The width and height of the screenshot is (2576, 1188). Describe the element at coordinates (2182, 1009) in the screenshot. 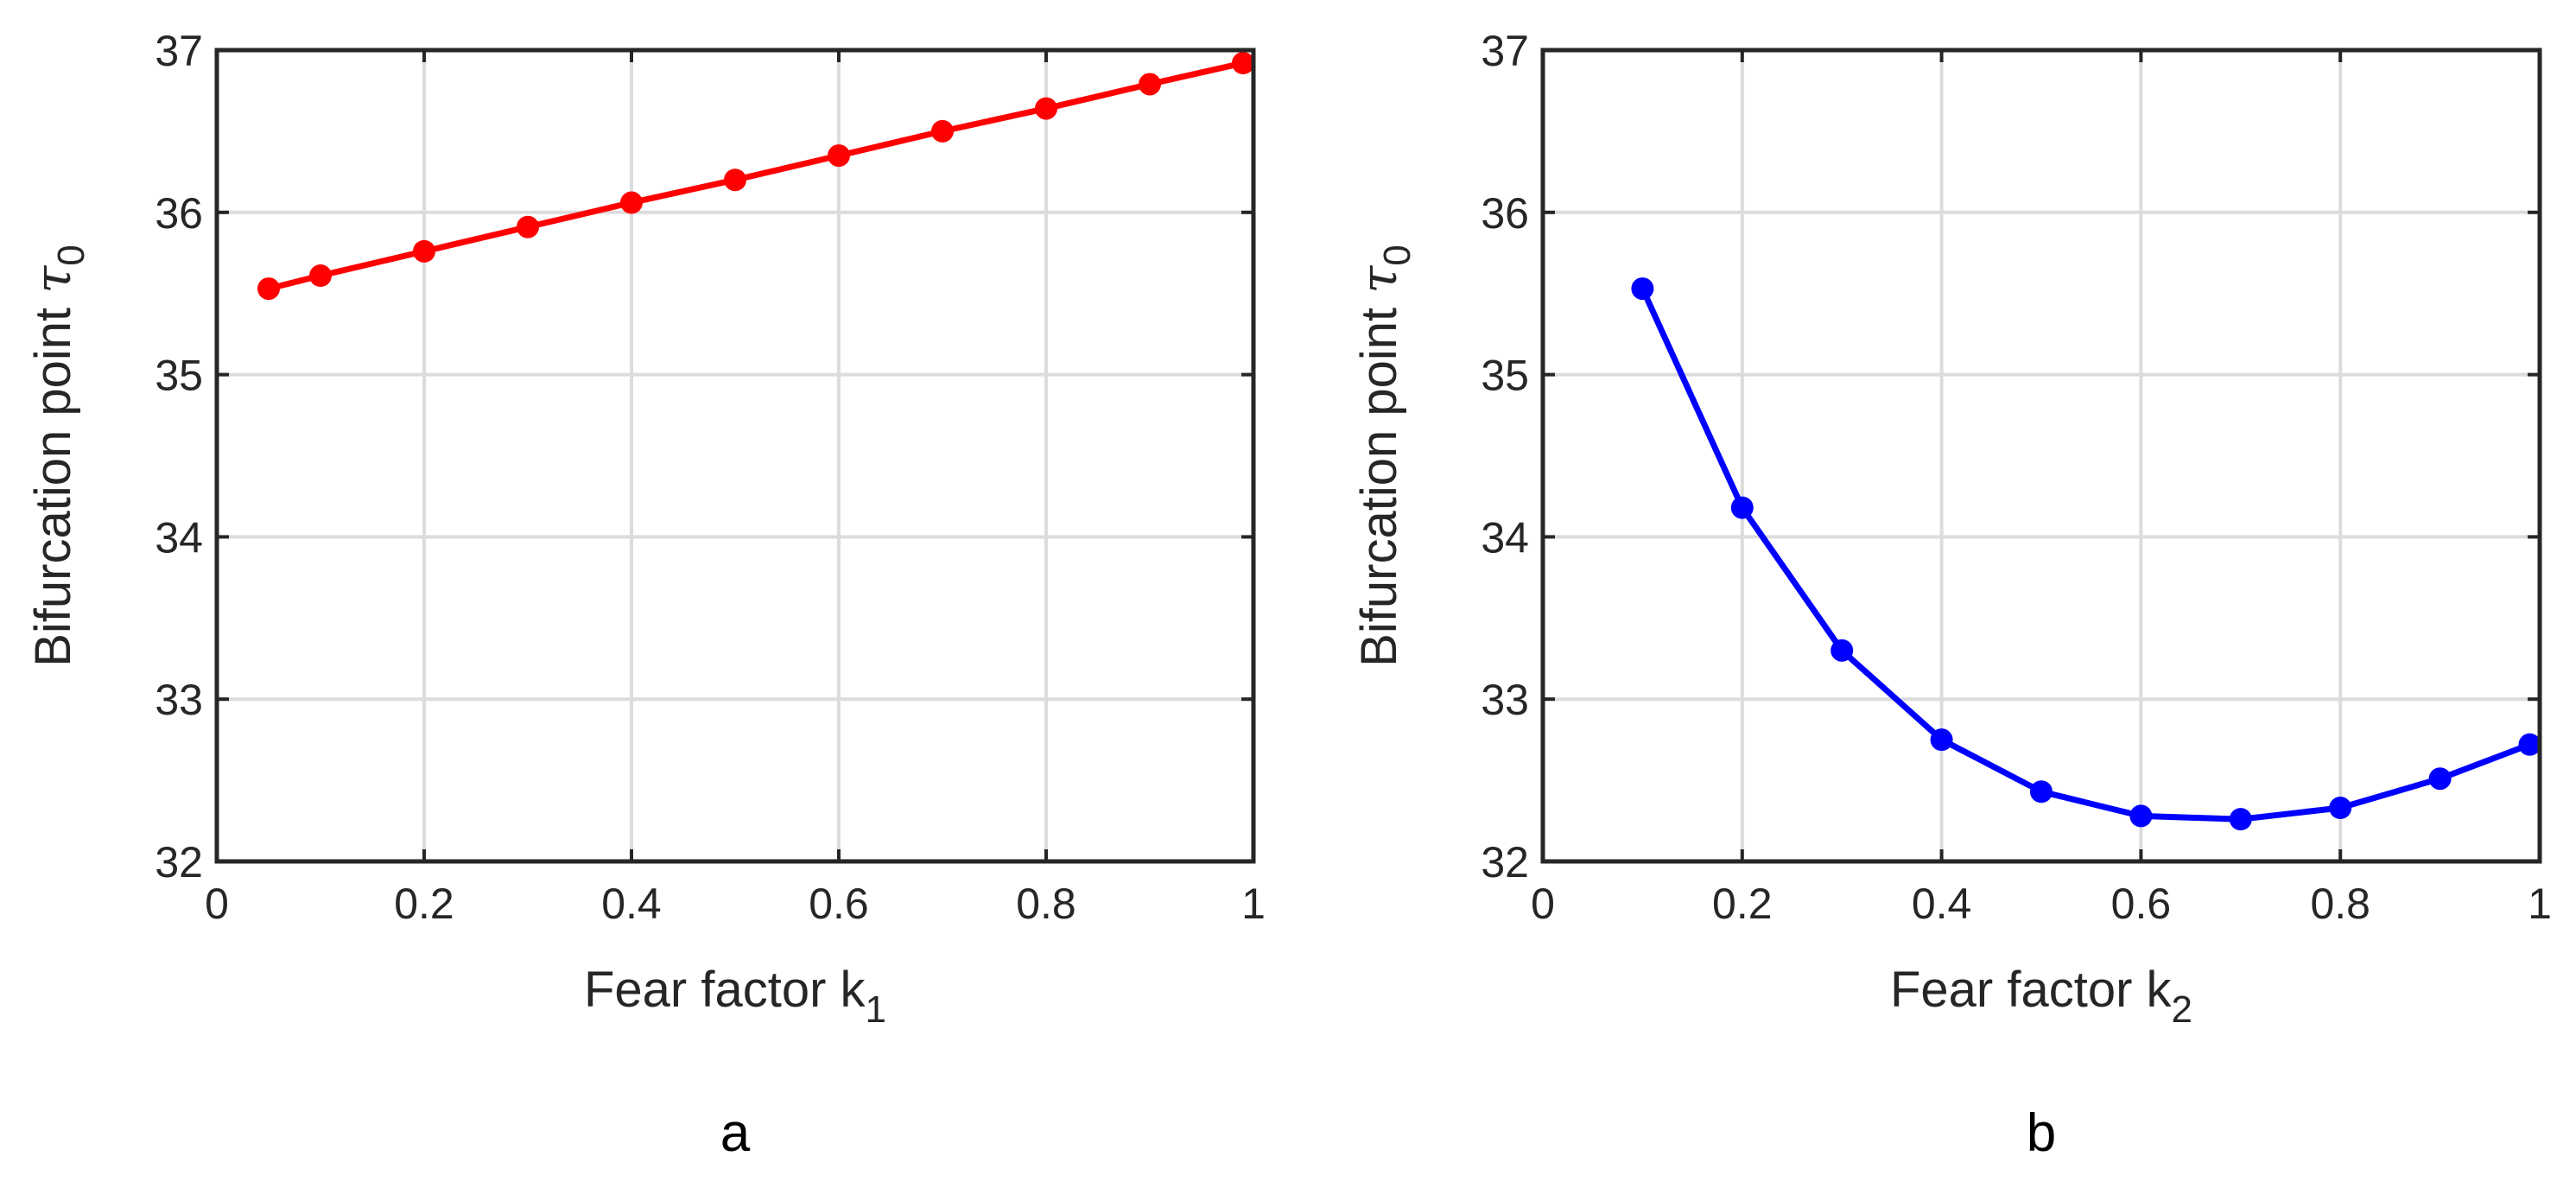

I see `x-axis-label-subscript: 2` at that location.